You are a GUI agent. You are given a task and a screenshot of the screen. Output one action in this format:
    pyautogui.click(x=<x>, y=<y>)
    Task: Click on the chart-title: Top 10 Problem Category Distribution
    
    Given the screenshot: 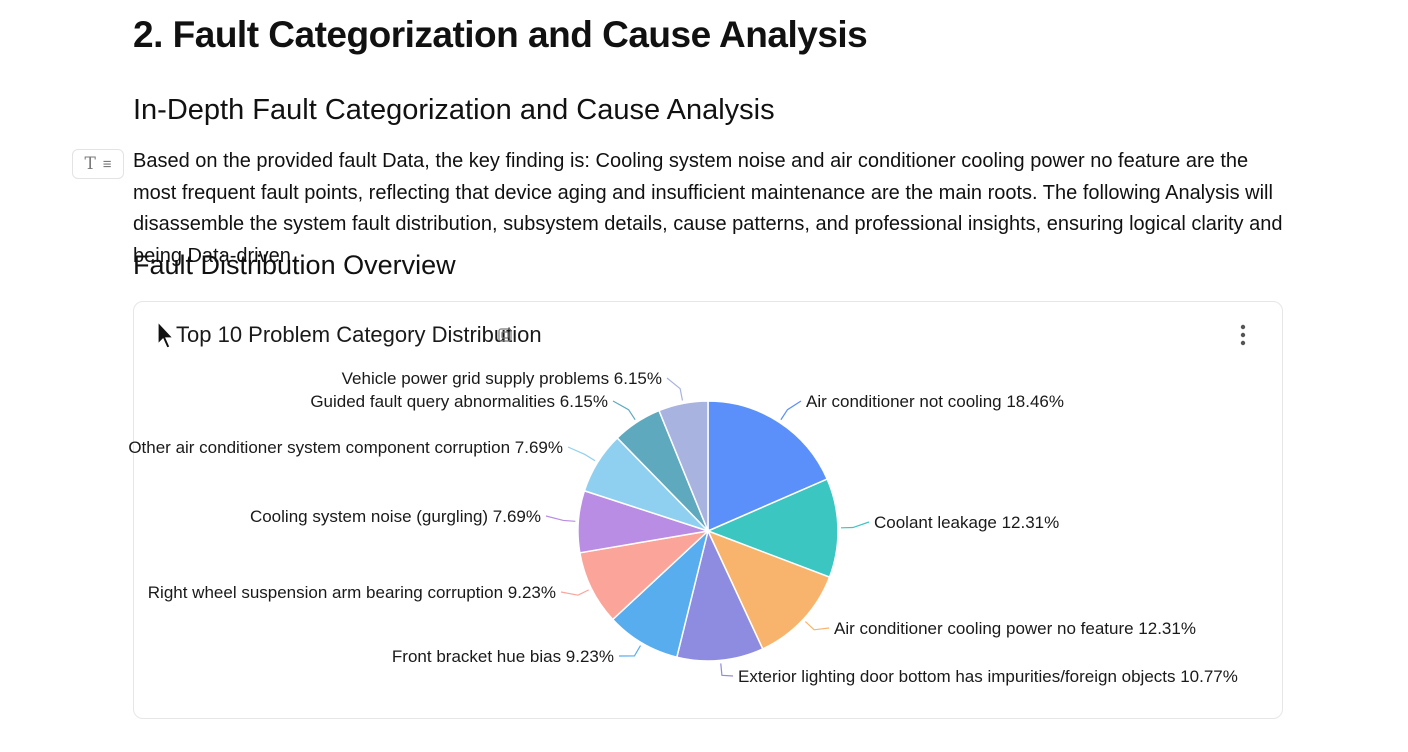 What is the action you would take?
    pyautogui.click(x=359, y=334)
    